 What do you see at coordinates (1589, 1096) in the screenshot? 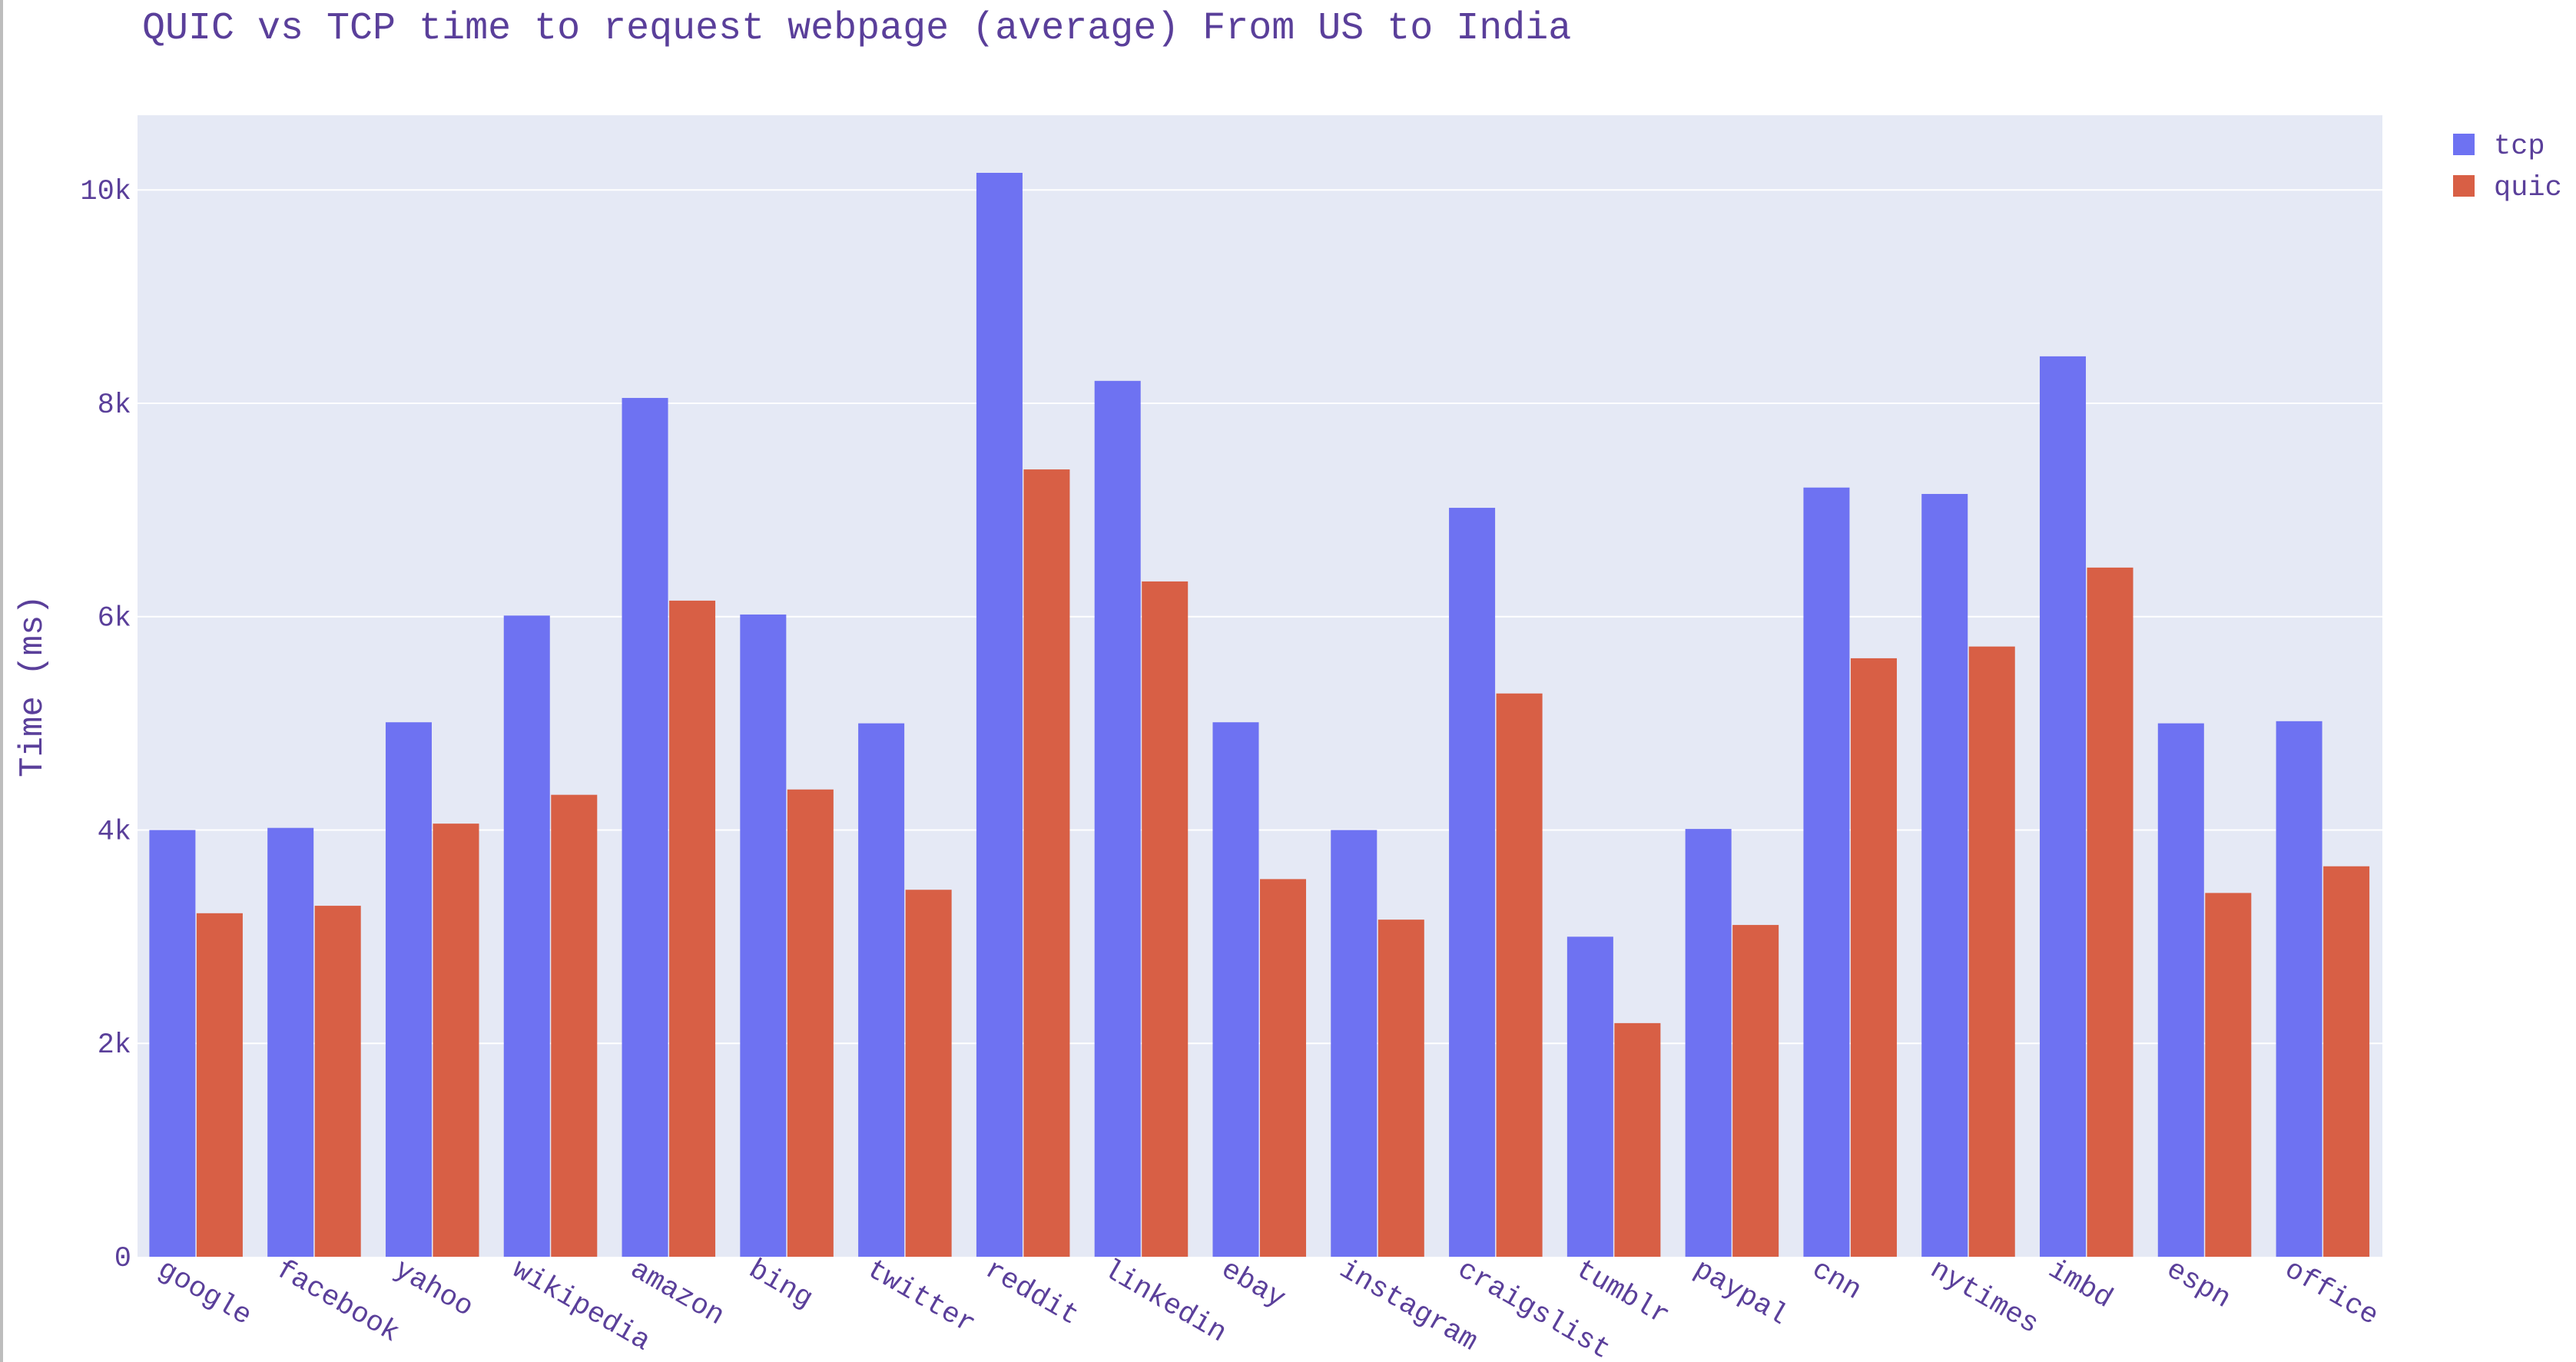
I see `bar-tcp-tumblr` at bounding box center [1589, 1096].